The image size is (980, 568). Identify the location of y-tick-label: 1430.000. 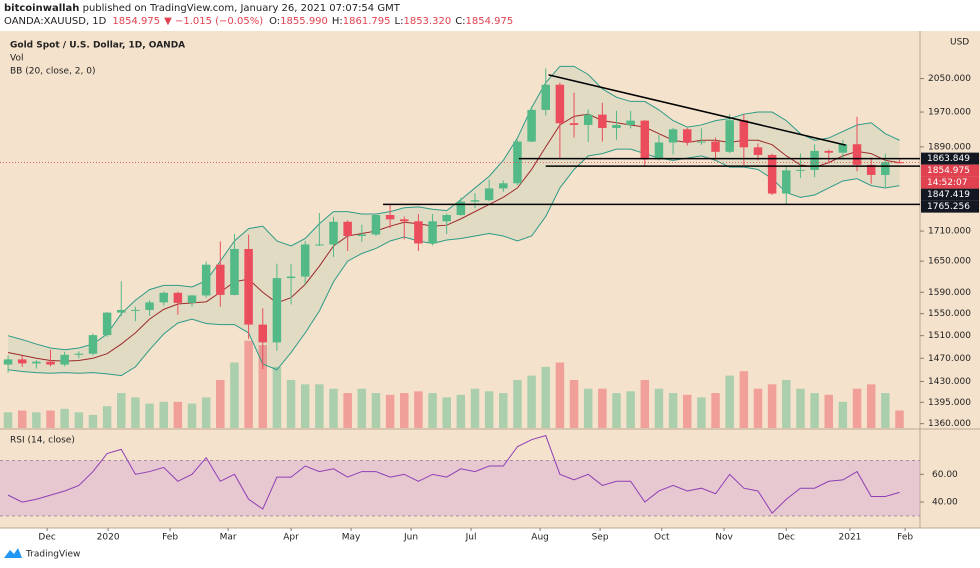
(949, 382).